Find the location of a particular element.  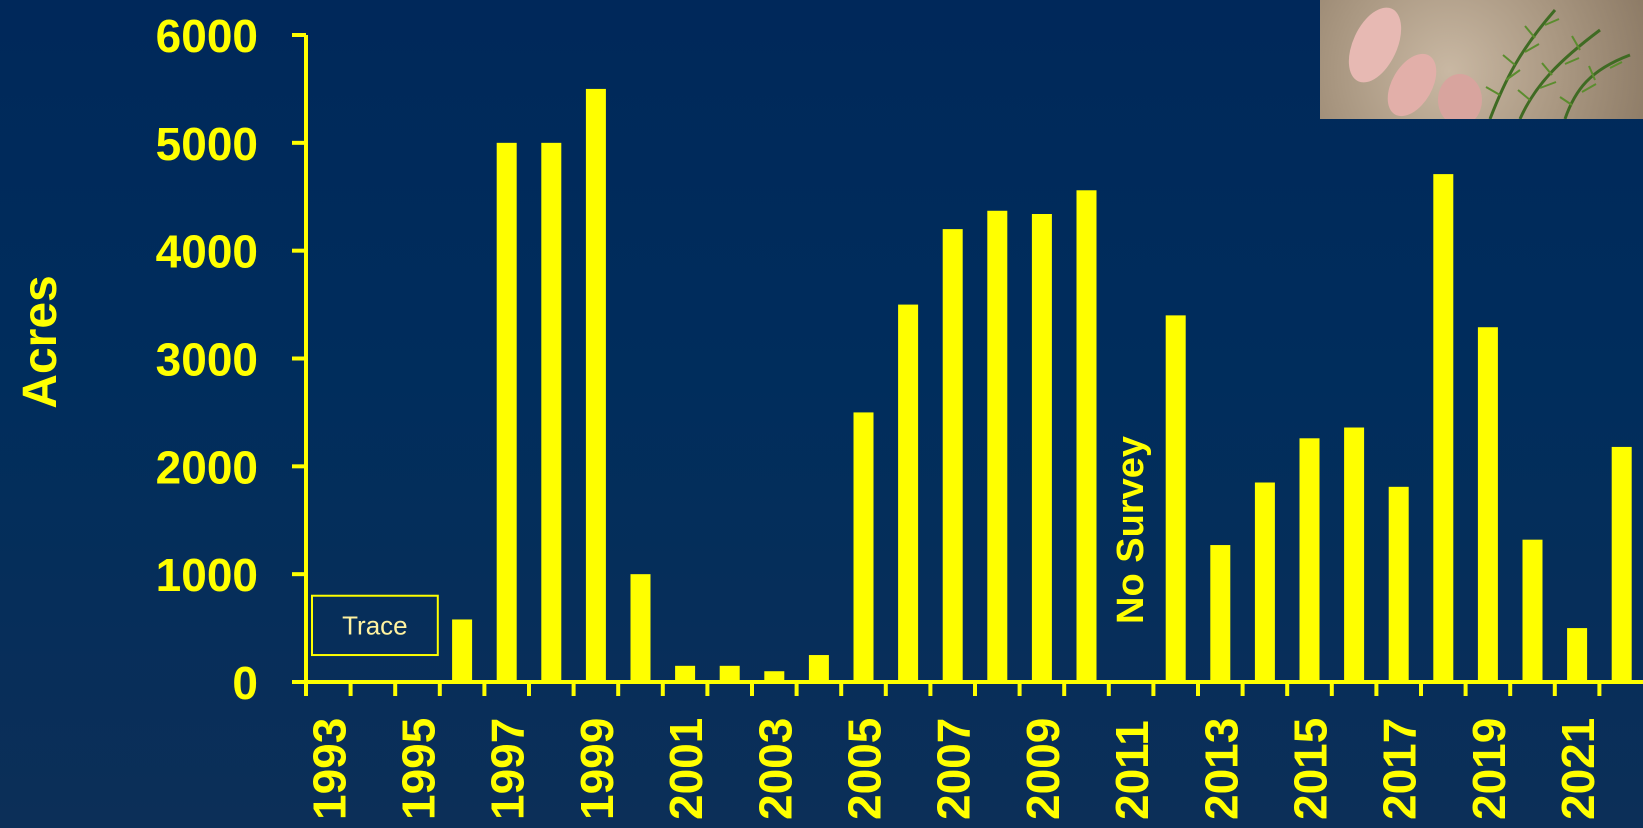

y-tick-label: 5000 is located at coordinates (207, 144).